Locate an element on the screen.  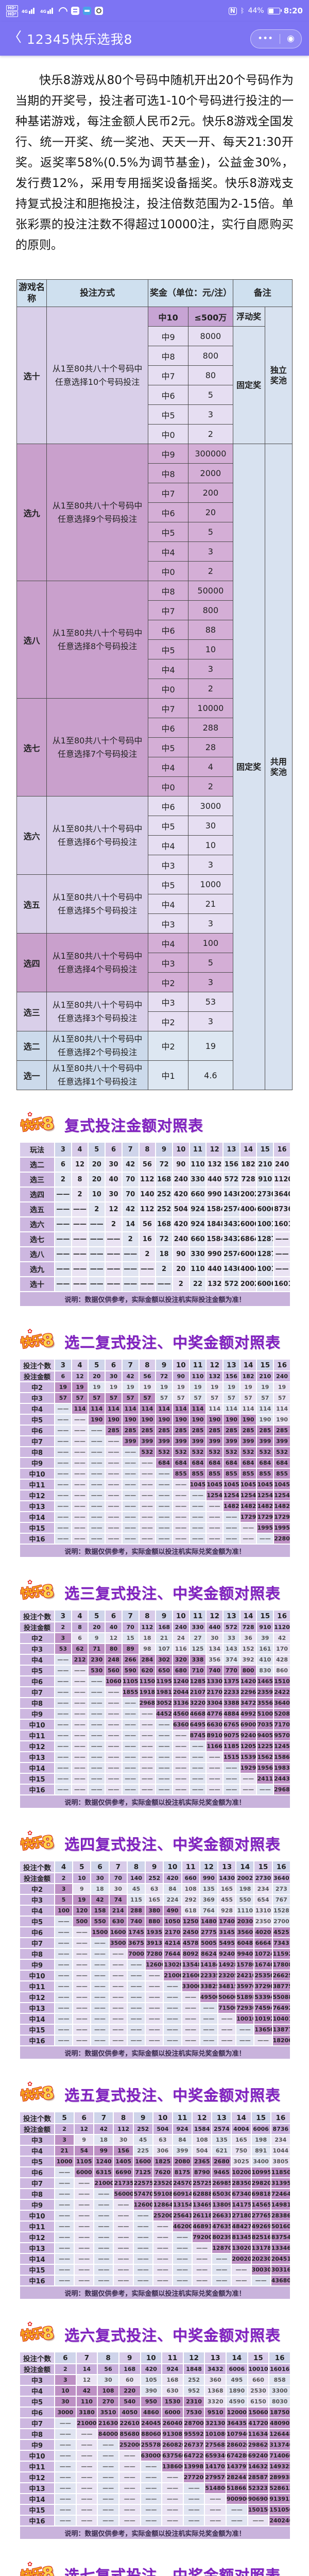
value-cell: 2 is located at coordinates (114, 1224).